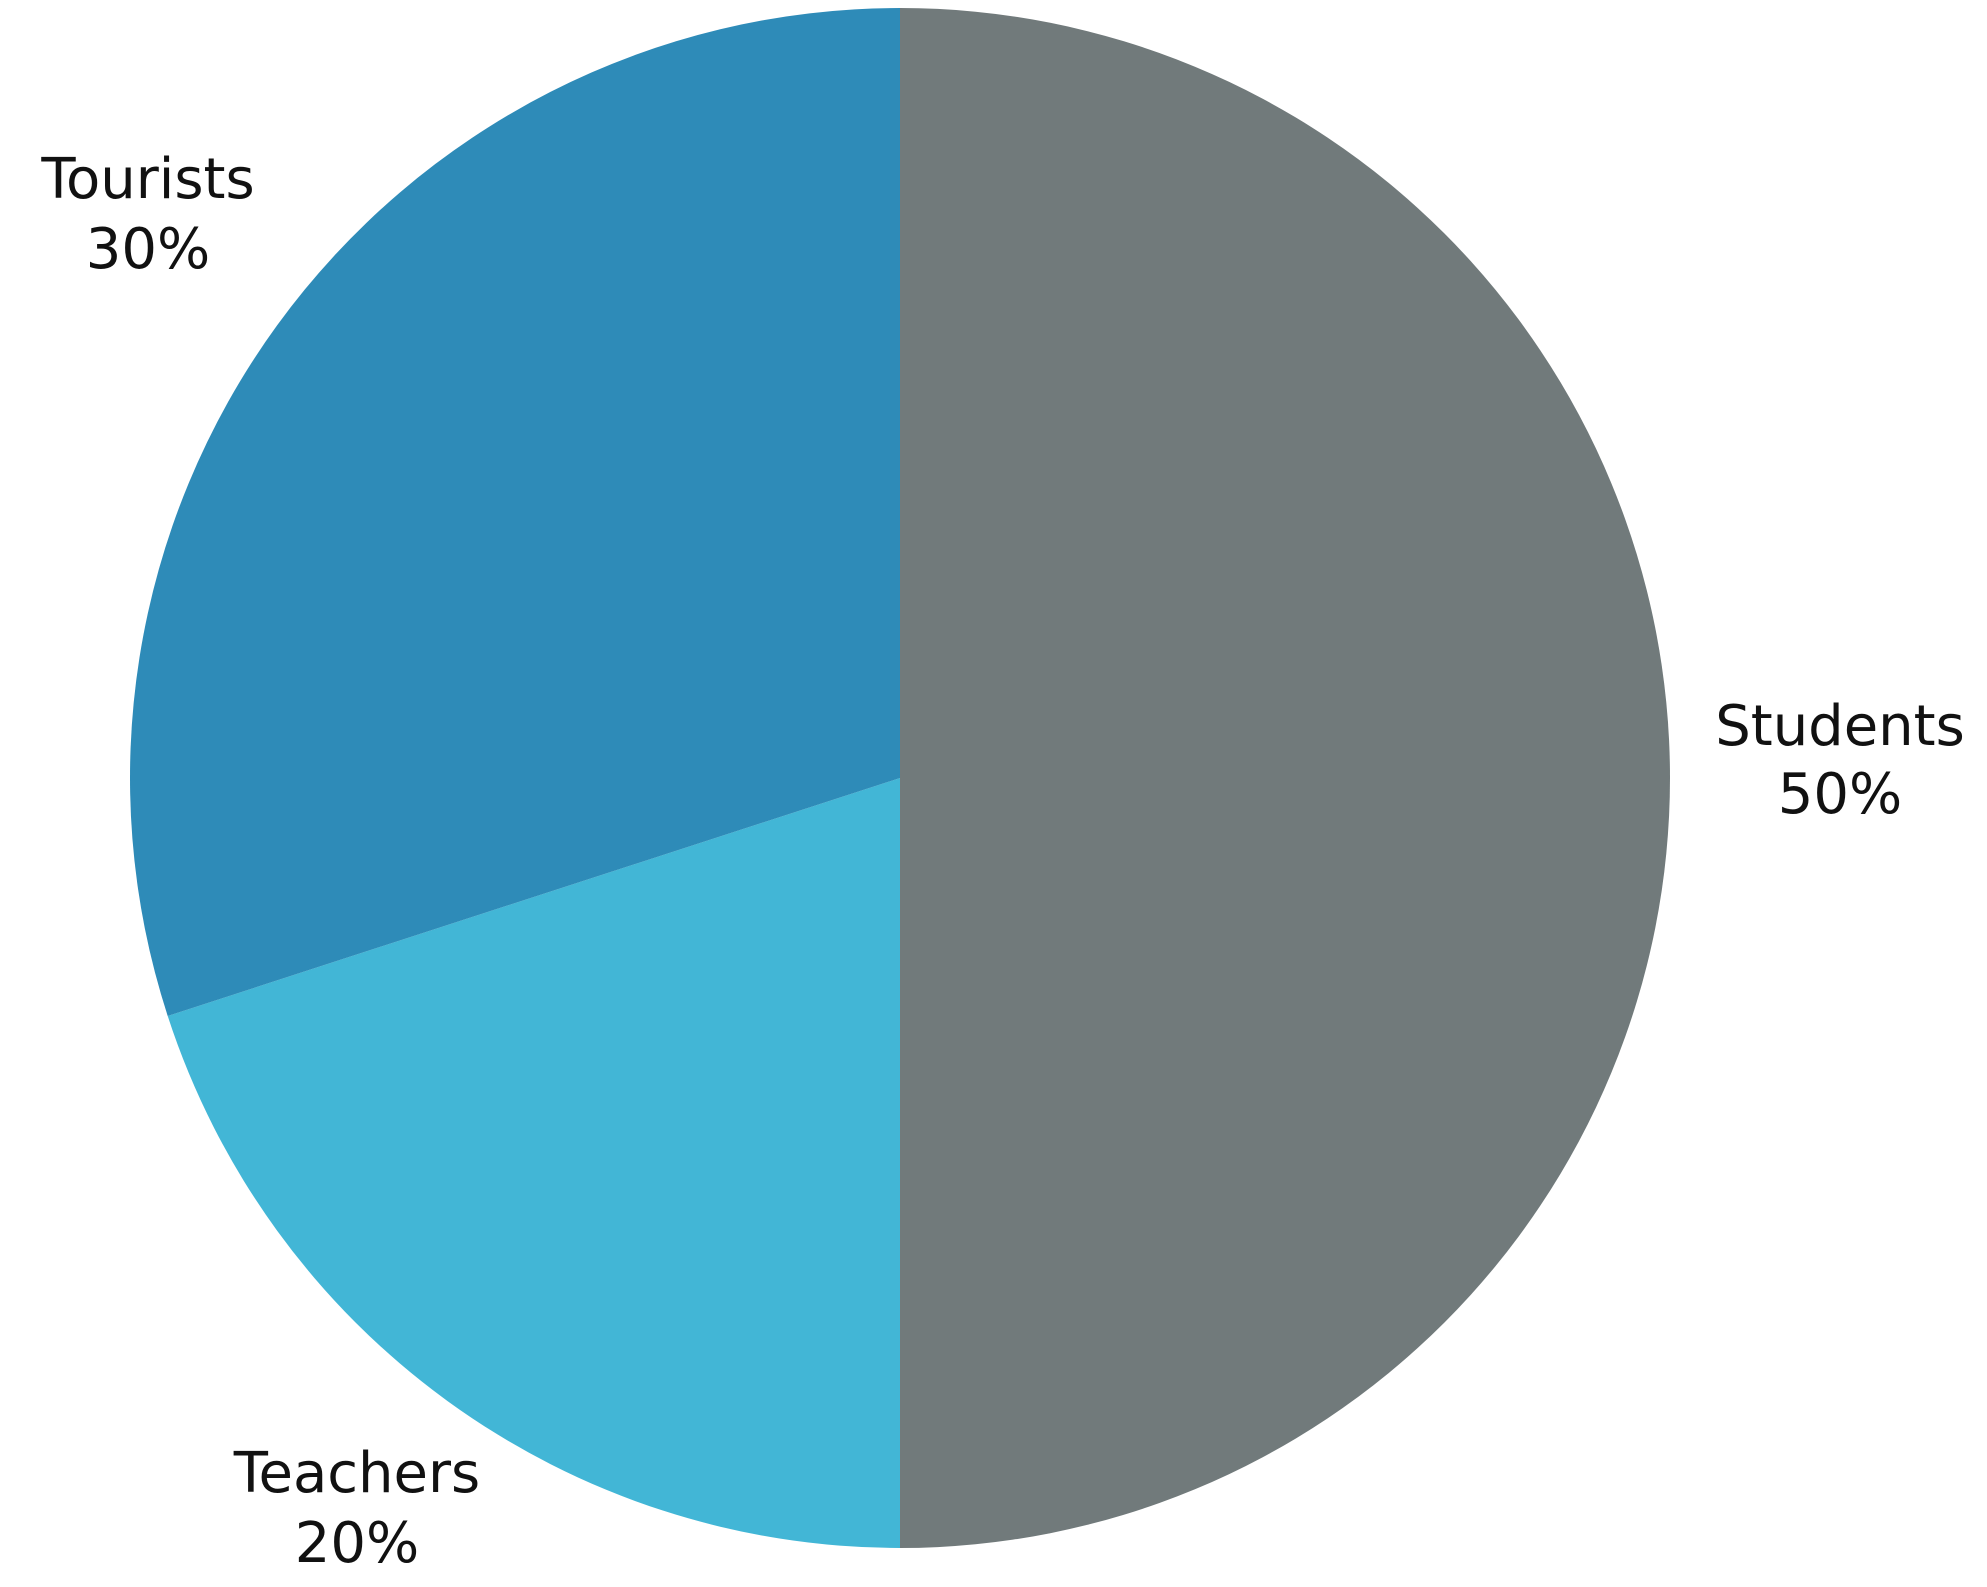 The height and width of the screenshot is (1587, 1987). Describe the element at coordinates (357, 1543) in the screenshot. I see `slice-value-teachers: 20%` at that location.